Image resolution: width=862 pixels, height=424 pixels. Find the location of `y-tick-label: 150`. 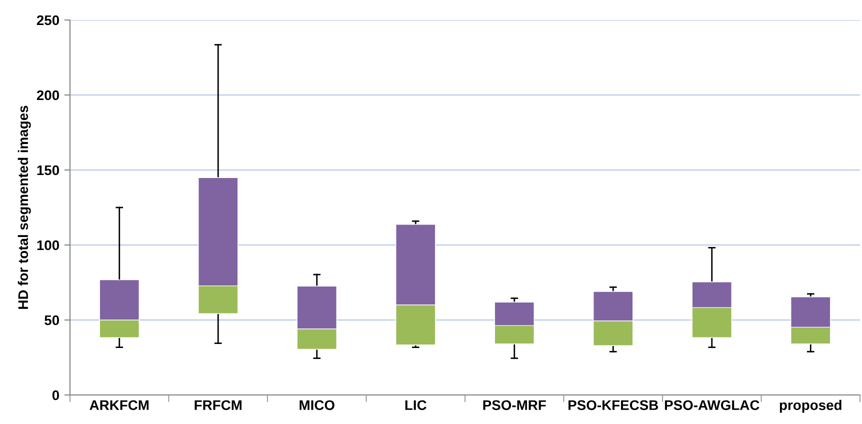

y-tick-label: 150 is located at coordinates (48, 170).